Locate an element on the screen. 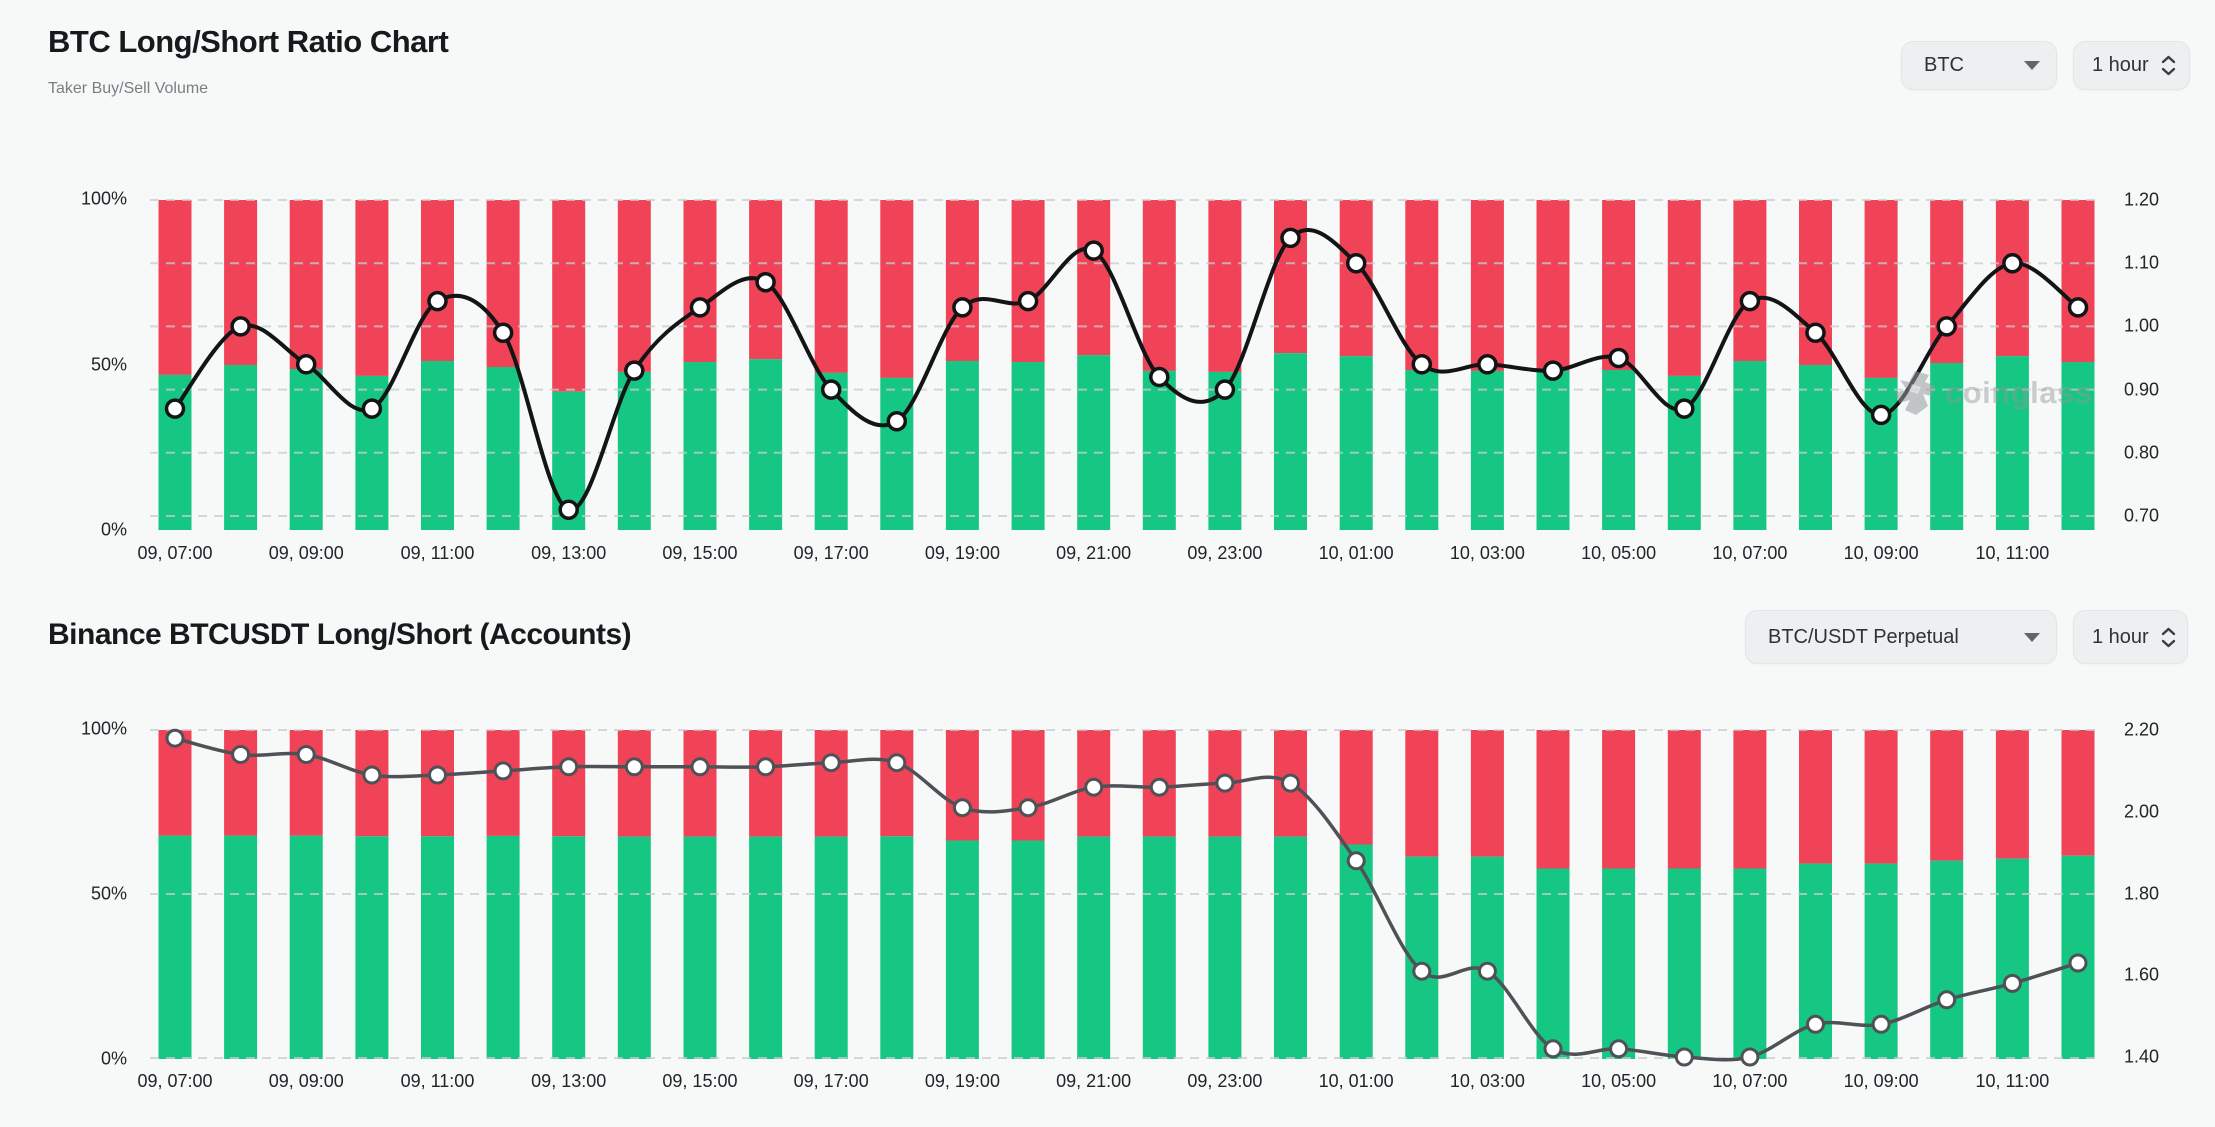 The width and height of the screenshot is (2215, 1127). chart1-symbol-select: BTC is located at coordinates (1979, 65).